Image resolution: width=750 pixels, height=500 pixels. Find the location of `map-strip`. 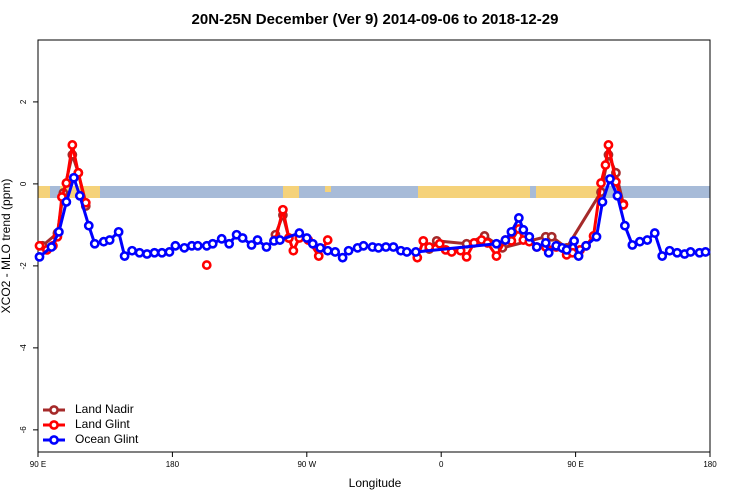

map-strip is located at coordinates (374, 192).